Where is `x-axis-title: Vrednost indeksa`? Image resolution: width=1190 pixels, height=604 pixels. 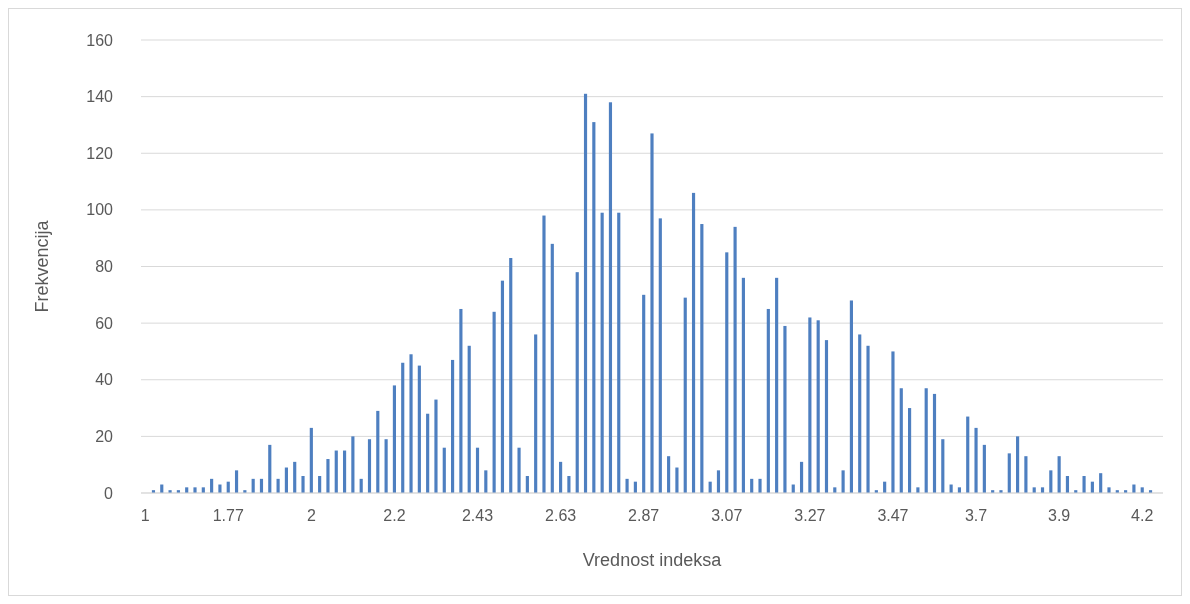
x-axis-title: Vrednost indeksa is located at coordinates (652, 560).